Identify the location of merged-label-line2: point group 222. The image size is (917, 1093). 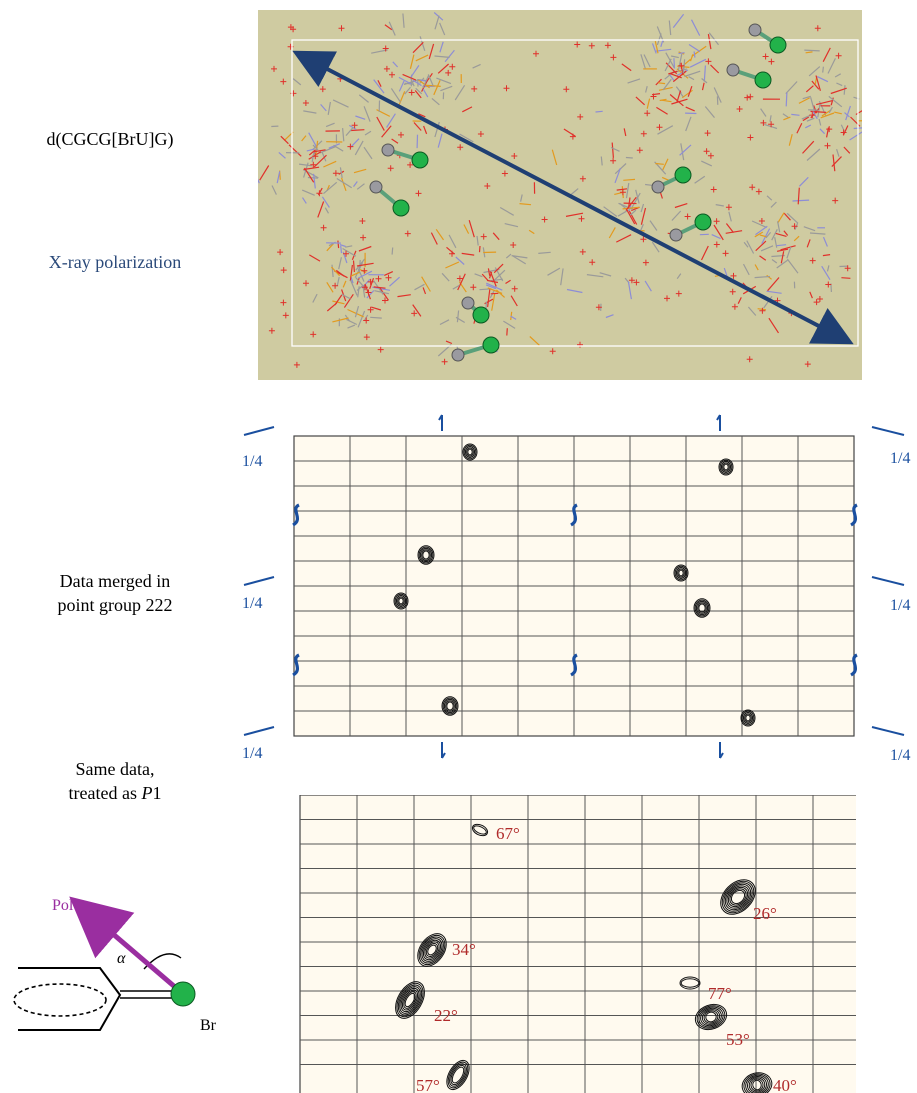
(115, 605).